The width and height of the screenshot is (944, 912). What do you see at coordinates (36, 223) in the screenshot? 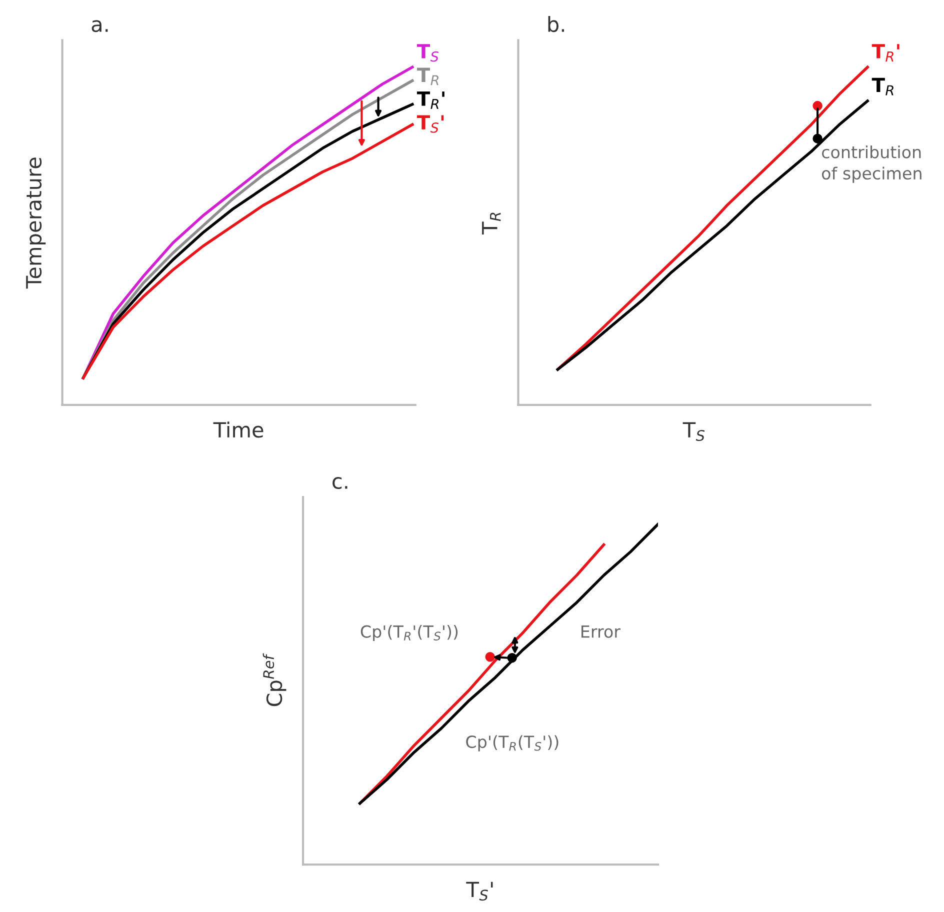
I see `y-axis-title: Temperature` at bounding box center [36, 223].